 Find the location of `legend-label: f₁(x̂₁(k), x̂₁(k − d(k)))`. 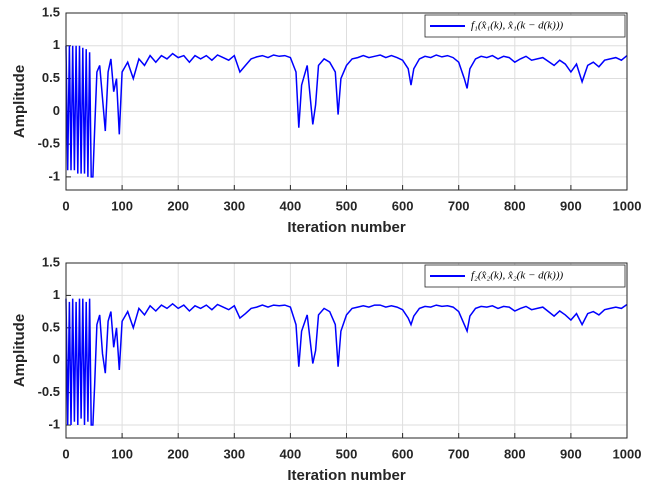

legend-label: f₁(x̂₁(k), x̂₁(k − d(k))) is located at coordinates (517, 26).